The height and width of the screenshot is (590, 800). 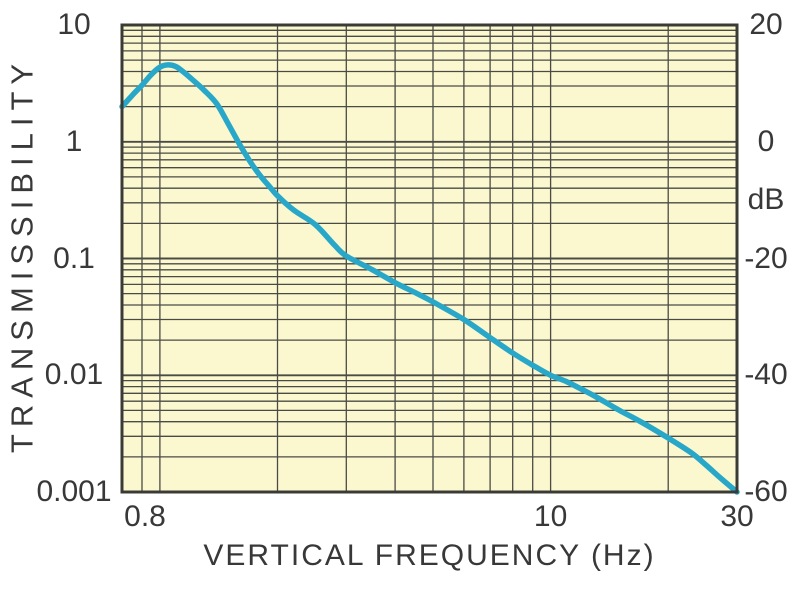 I want to click on y-axis-left-tick-label: 0.1, so click(x=74, y=258).